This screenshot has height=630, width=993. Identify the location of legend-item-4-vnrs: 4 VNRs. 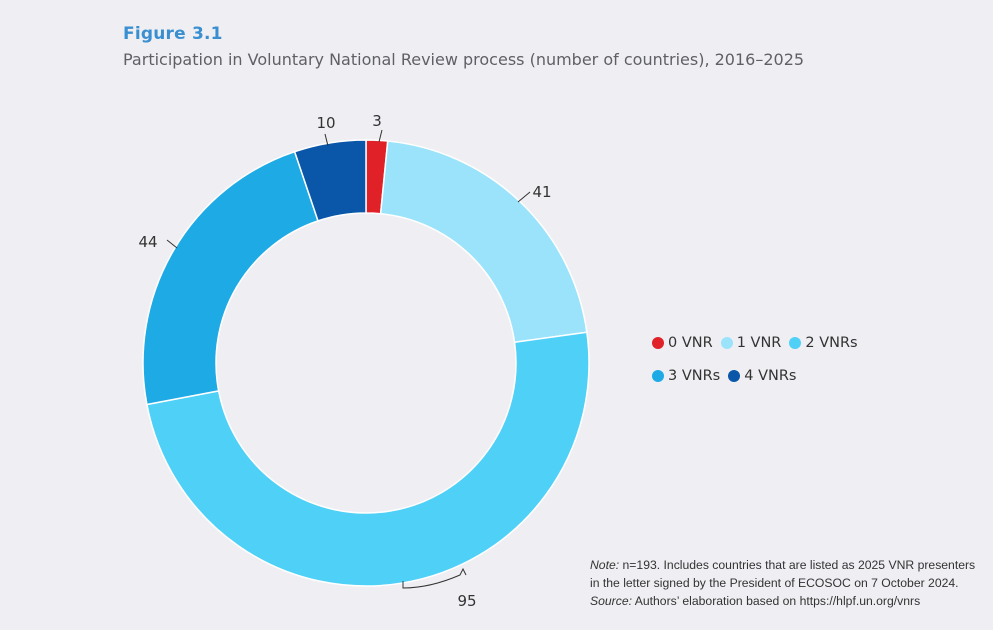
(762, 376).